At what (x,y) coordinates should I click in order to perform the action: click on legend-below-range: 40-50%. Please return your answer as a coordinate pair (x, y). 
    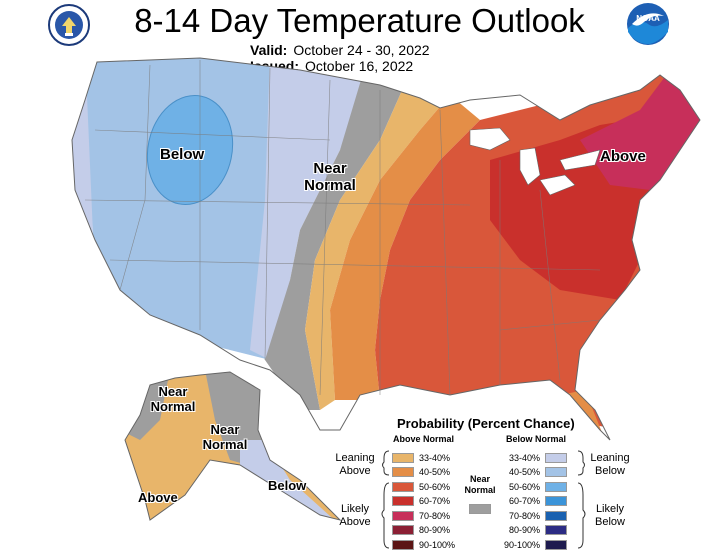
    Looking at the image, I should click on (524, 472).